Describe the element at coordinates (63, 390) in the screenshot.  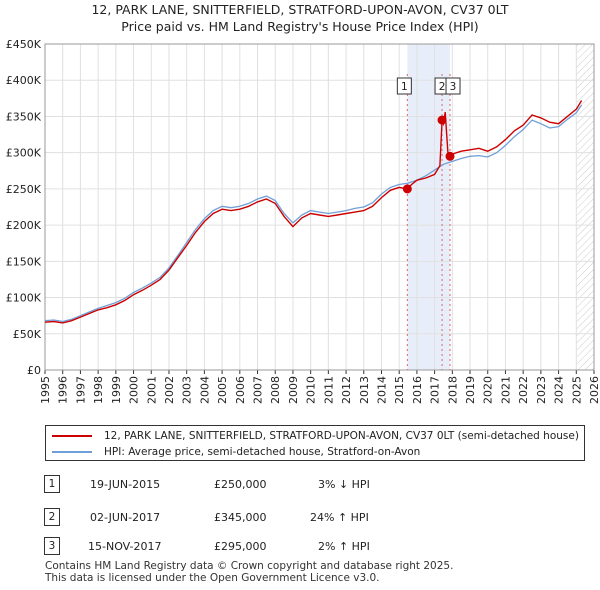
I see `x-tick-label: 1996` at that location.